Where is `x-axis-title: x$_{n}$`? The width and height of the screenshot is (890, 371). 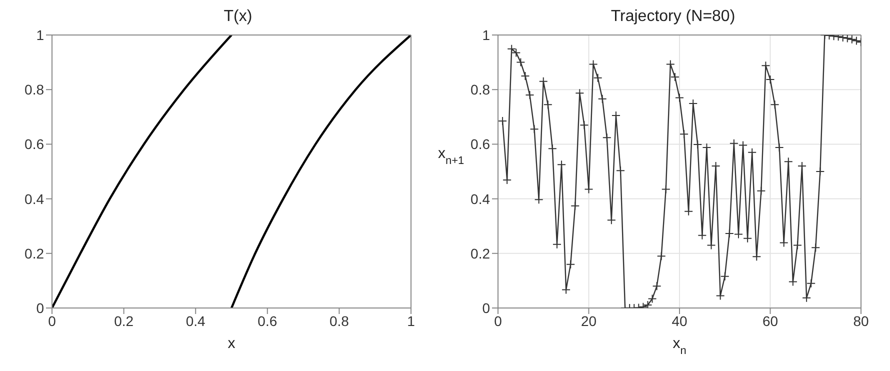
x-axis-title: x$_{n}$ is located at coordinates (679, 346).